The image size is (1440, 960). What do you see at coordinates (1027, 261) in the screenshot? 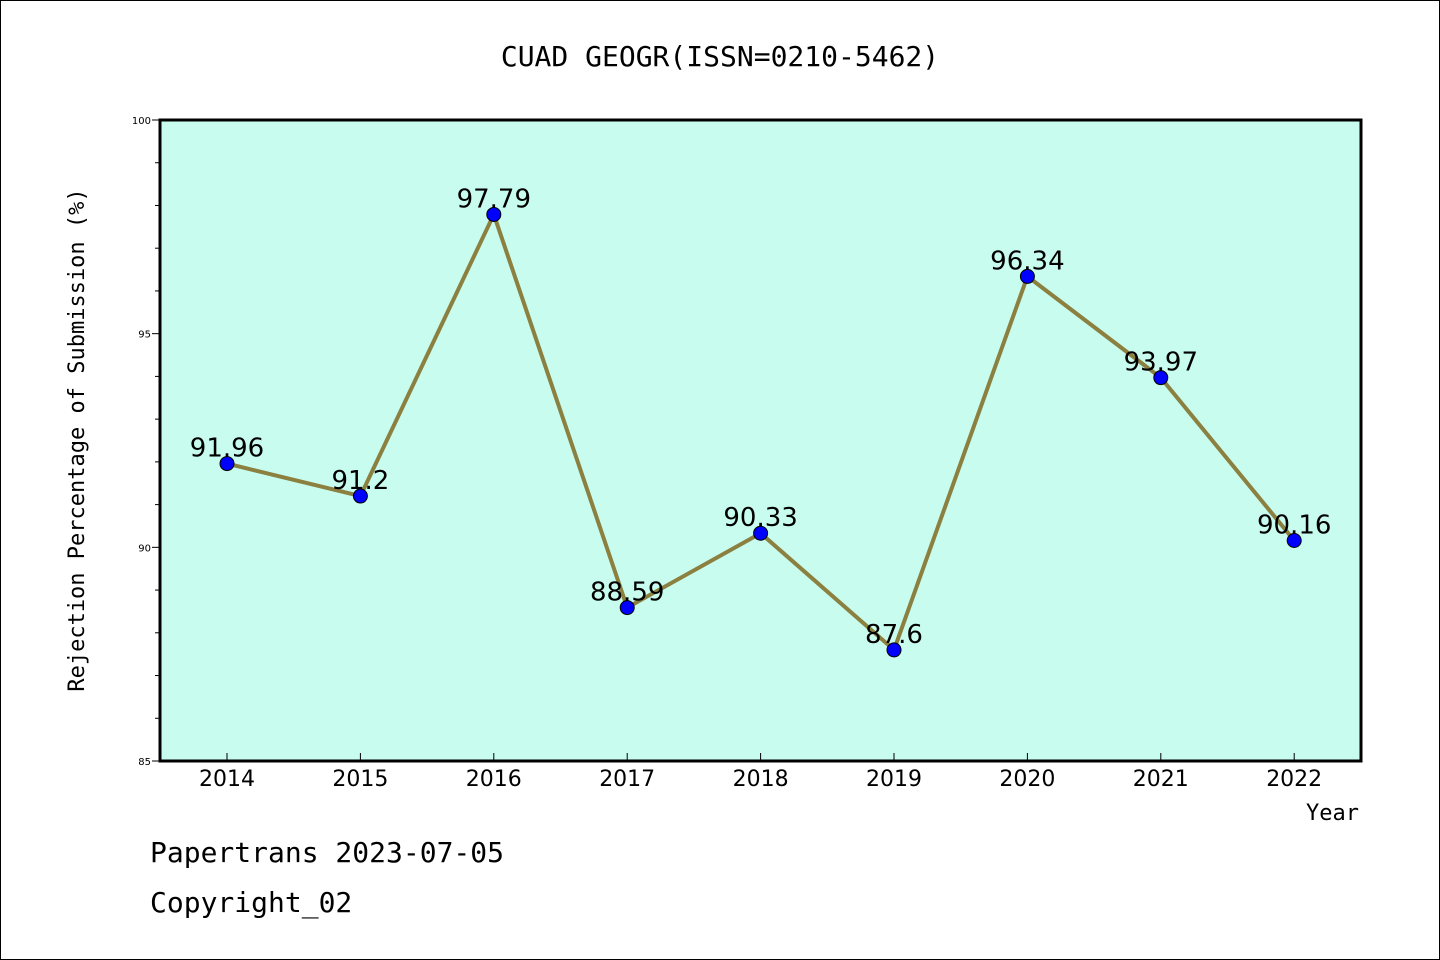
I see `data-label: 96.34` at bounding box center [1027, 261].